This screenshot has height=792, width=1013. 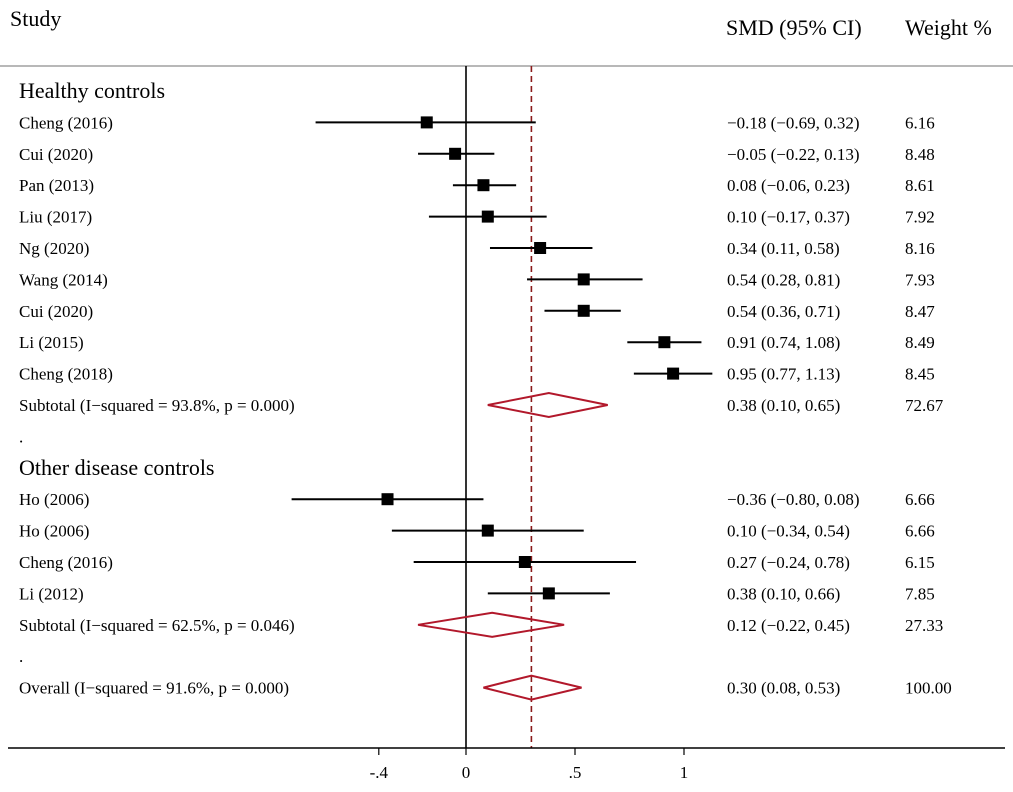 I want to click on weight-text: 8.48, so click(x=920, y=154).